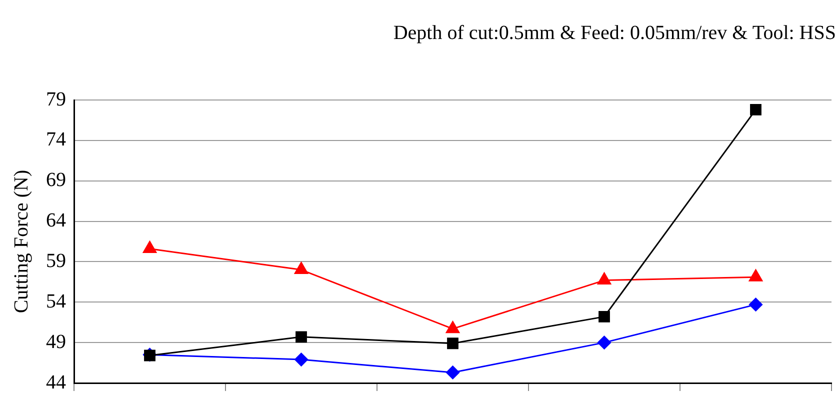  Describe the element at coordinates (56, 301) in the screenshot. I see `y-tick-label: 54` at that location.